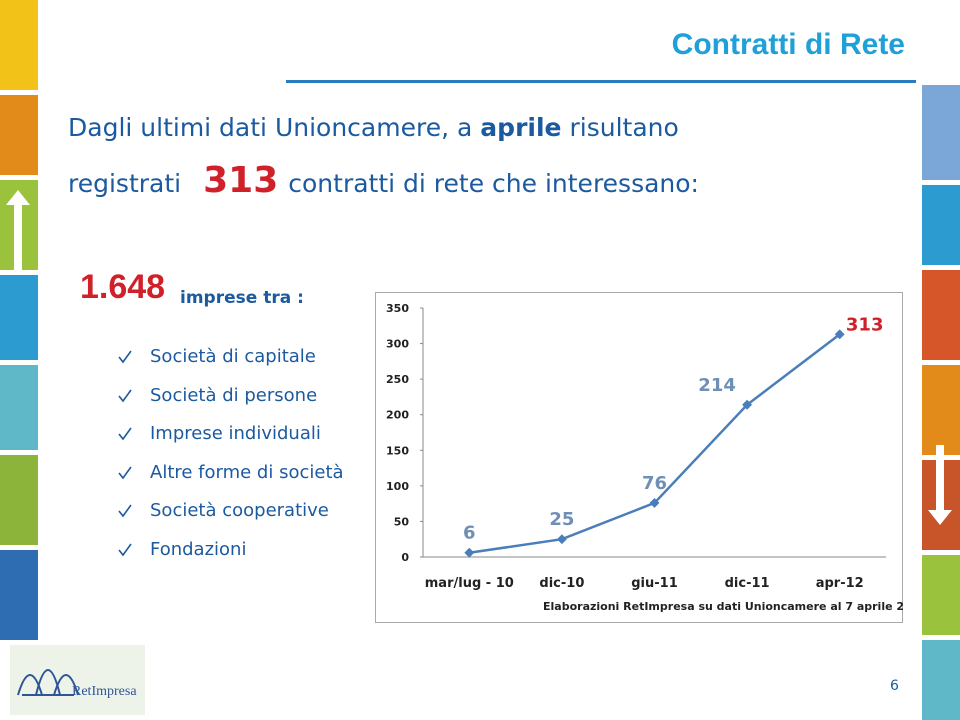  I want to click on right-decoration, so click(941, 402).